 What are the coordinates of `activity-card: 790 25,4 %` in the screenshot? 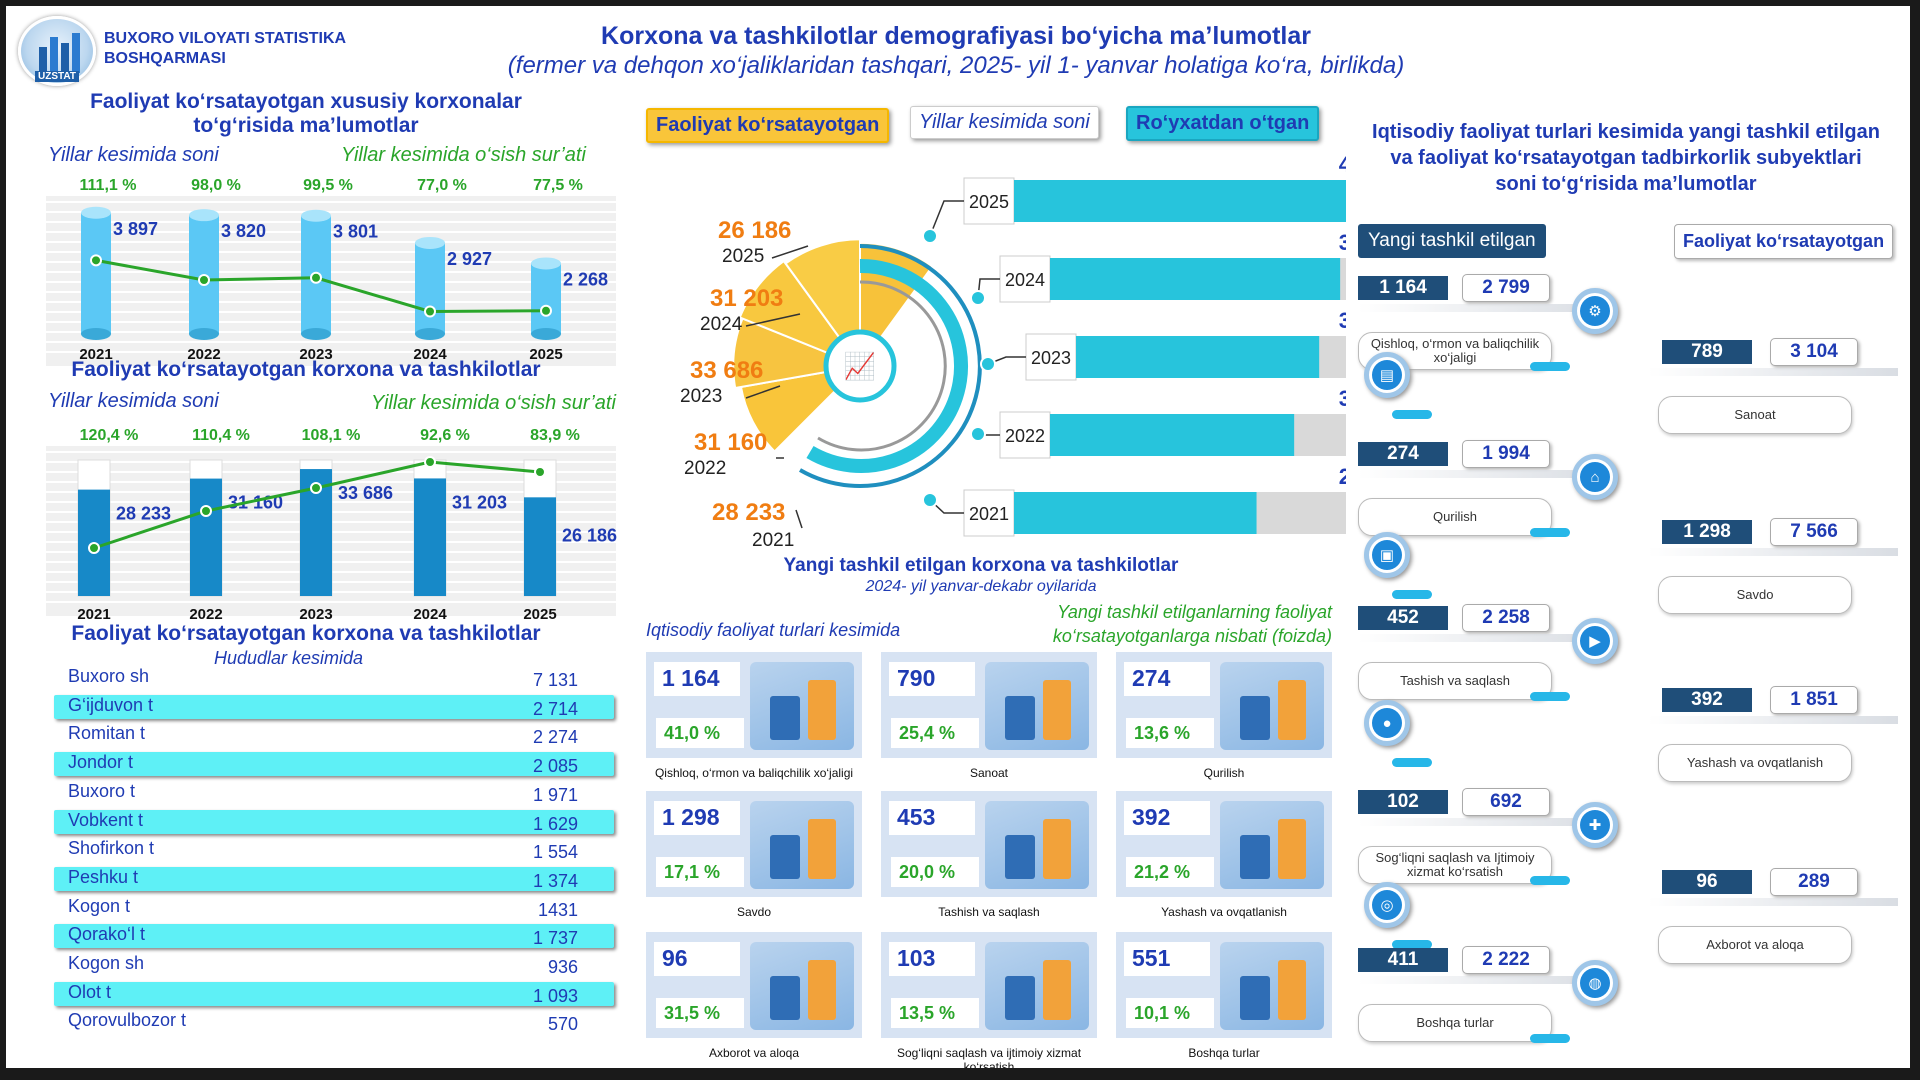 It's located at (989, 705).